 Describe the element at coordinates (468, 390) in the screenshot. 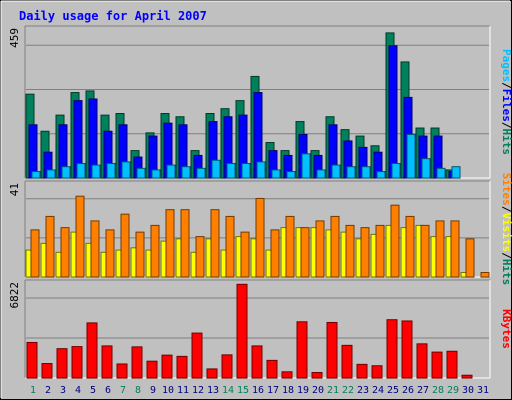

I see `x-tick-label-day-30: 30` at that location.